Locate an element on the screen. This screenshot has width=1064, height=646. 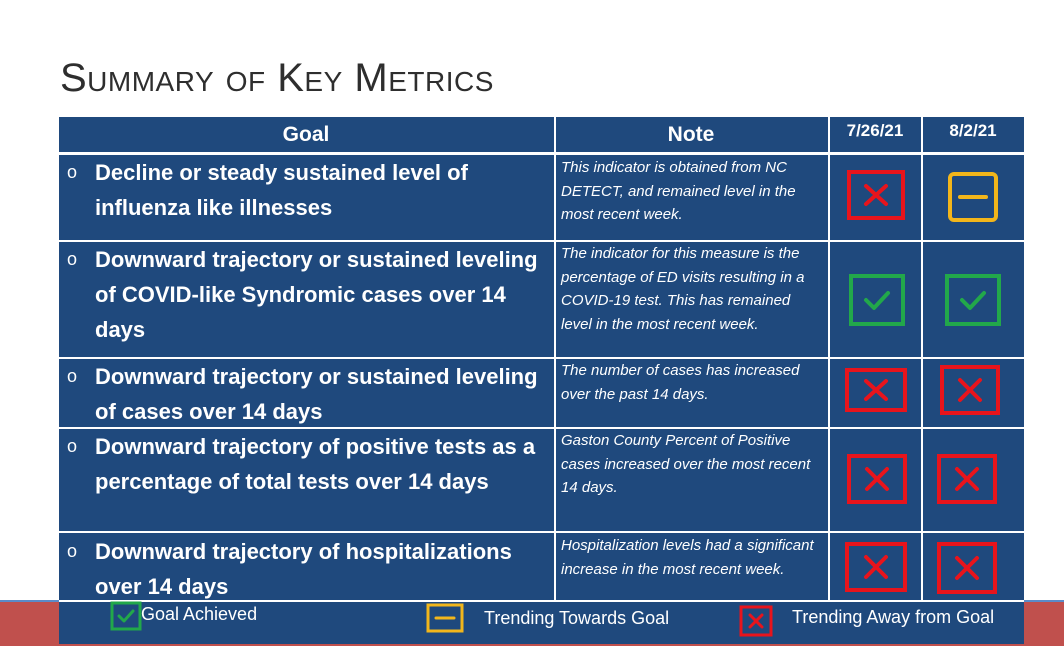
header-goal: Goal is located at coordinates (306, 134).